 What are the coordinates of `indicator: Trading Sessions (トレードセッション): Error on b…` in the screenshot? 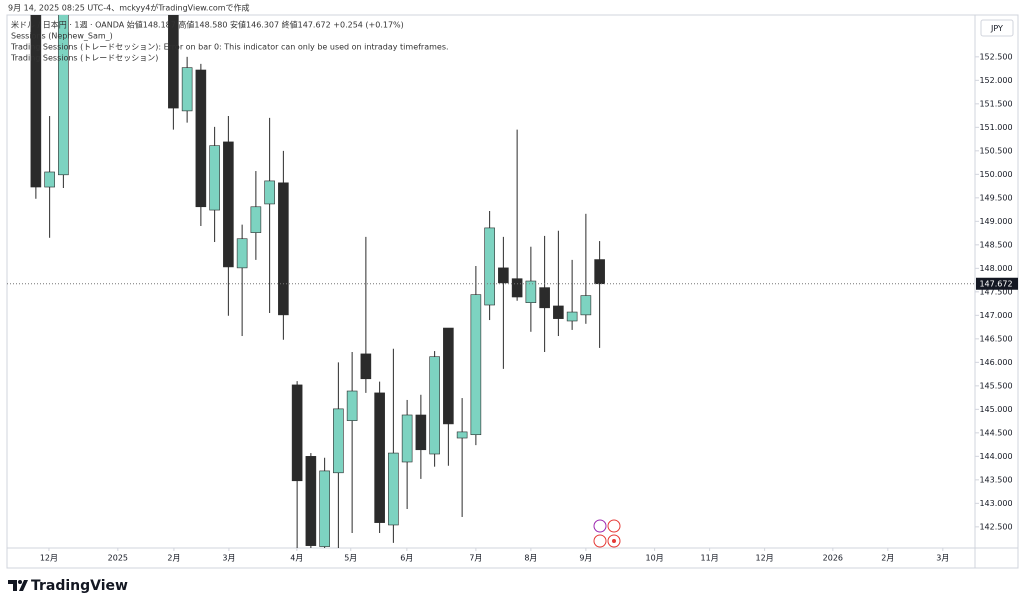 It's located at (229, 47).